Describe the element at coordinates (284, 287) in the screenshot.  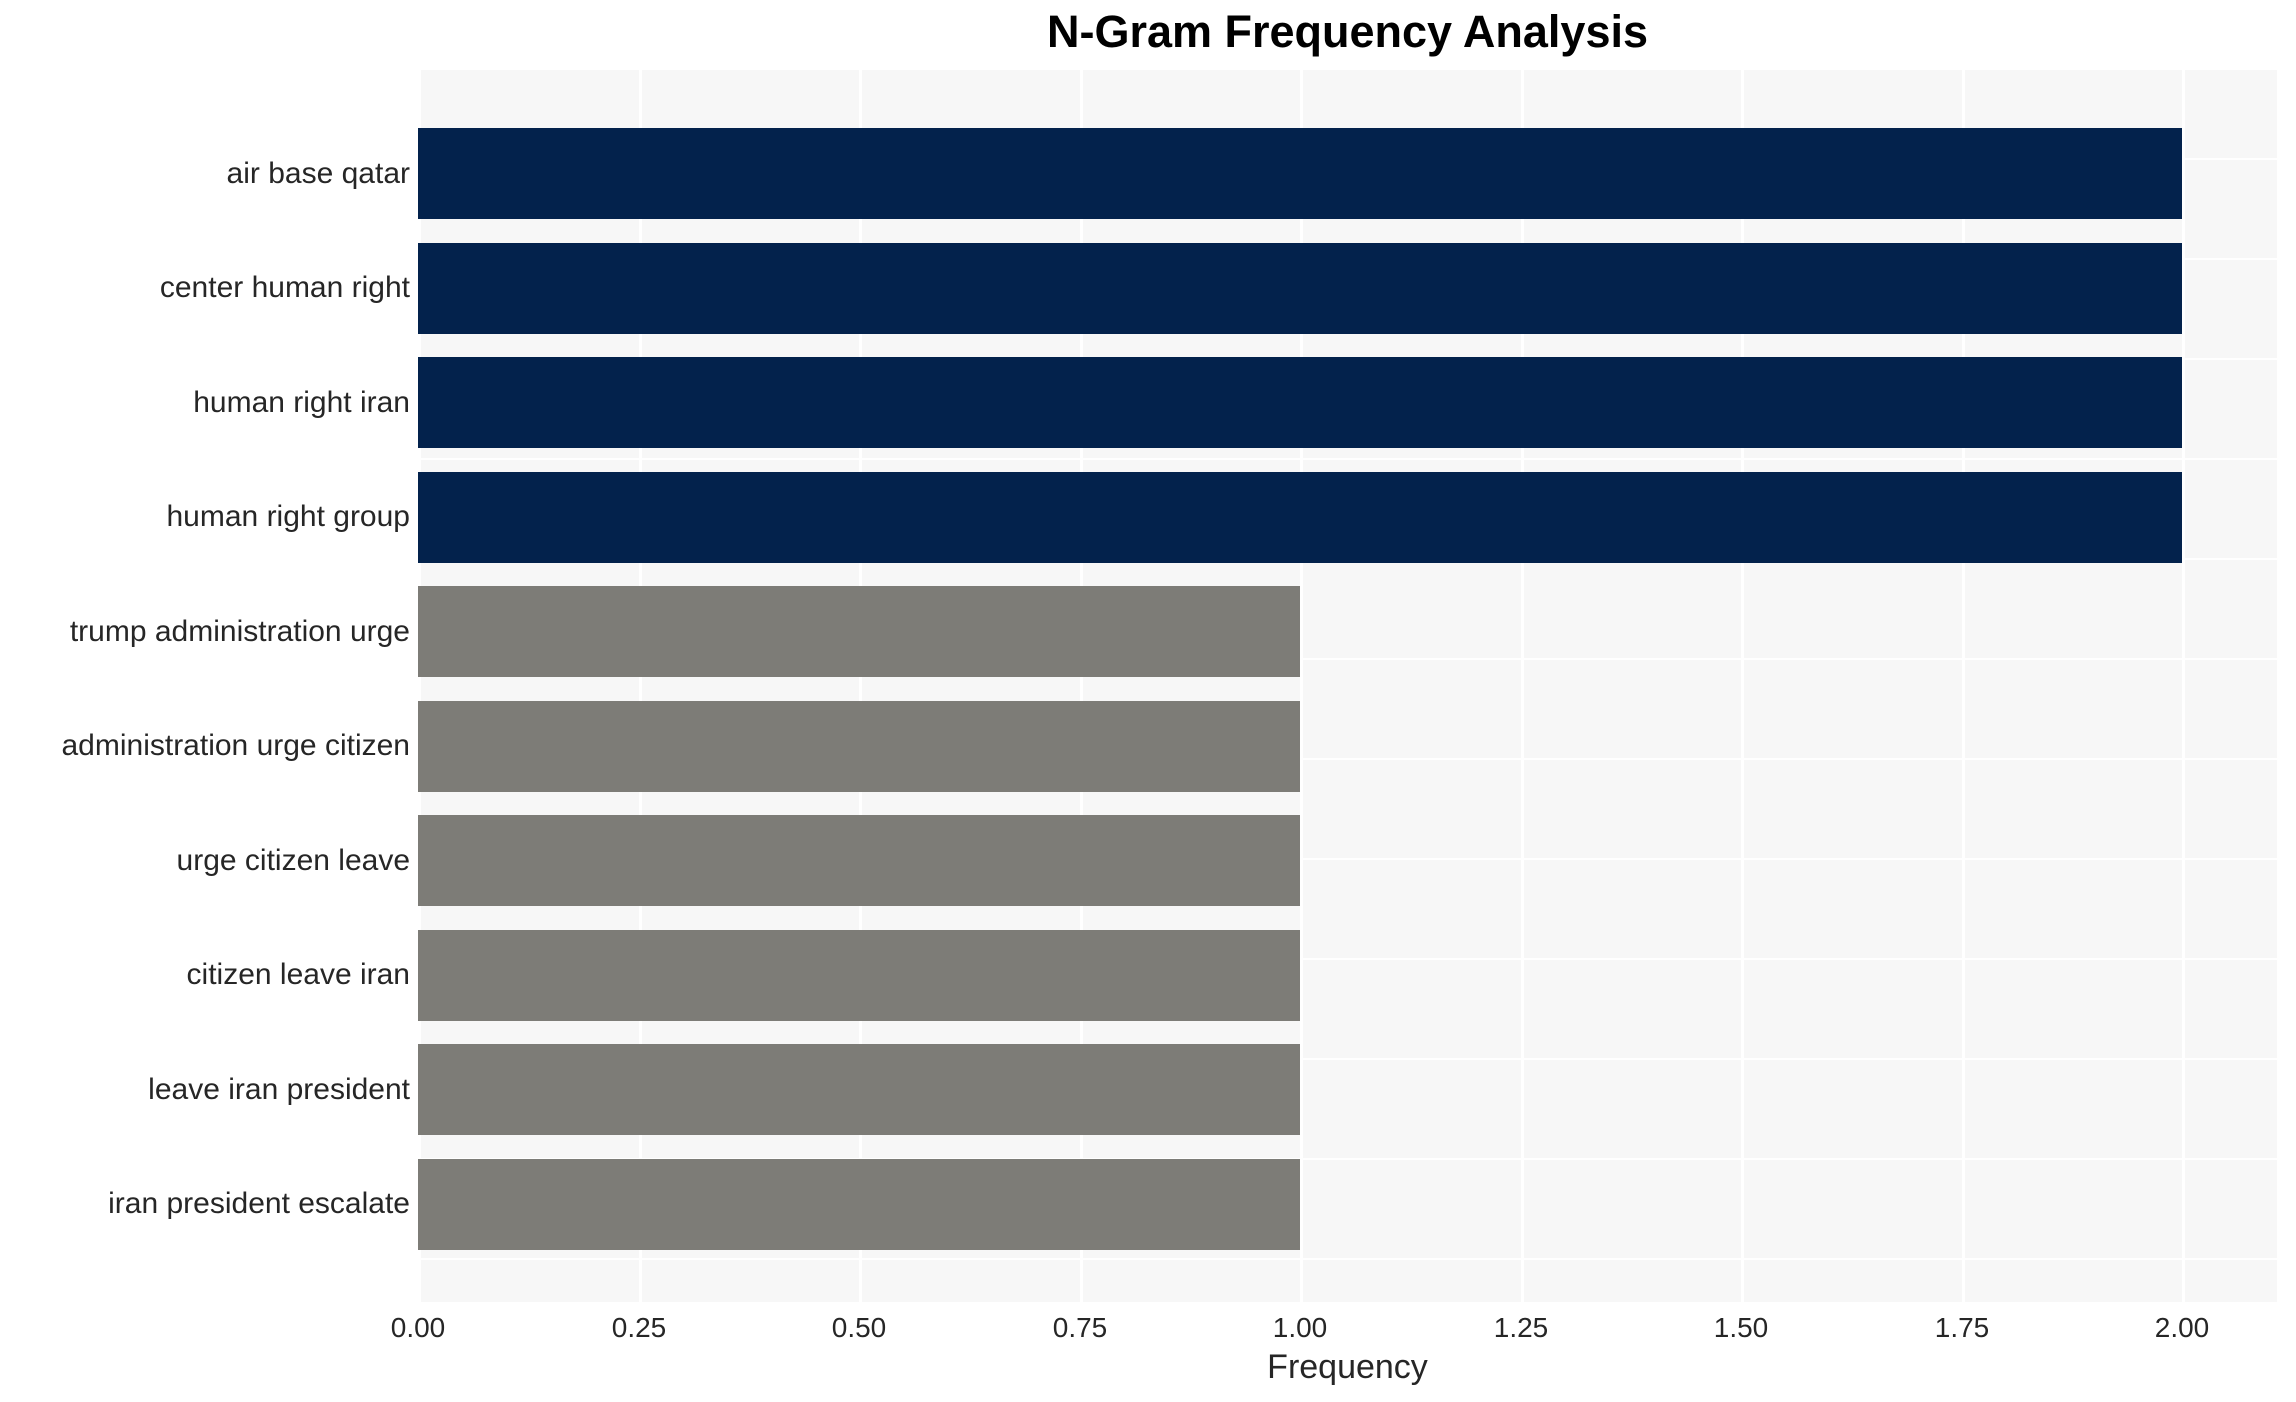
I see `y-tick-label: center human right` at that location.